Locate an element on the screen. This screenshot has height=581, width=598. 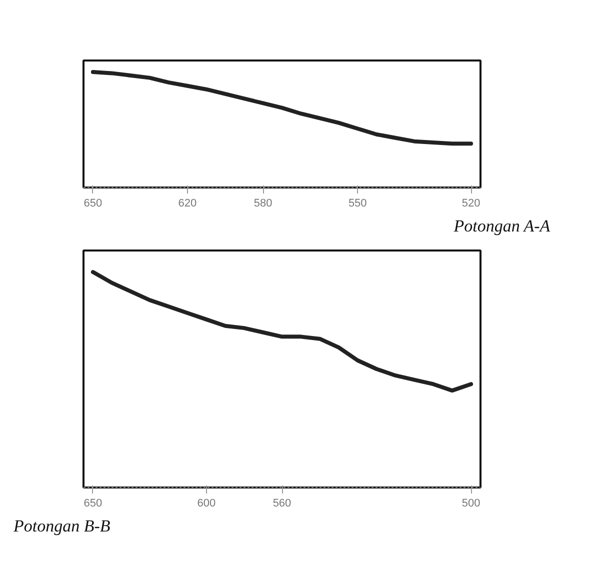
x-tick-label: 550 is located at coordinates (357, 204).